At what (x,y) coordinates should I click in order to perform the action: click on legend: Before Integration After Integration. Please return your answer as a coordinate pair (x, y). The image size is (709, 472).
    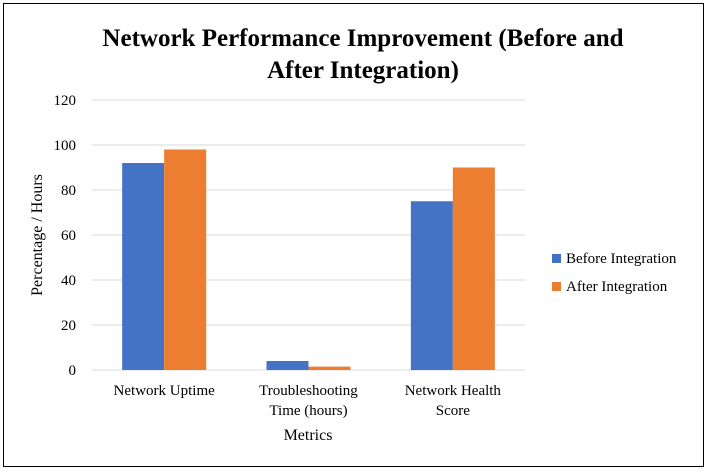
    Looking at the image, I should click on (614, 273).